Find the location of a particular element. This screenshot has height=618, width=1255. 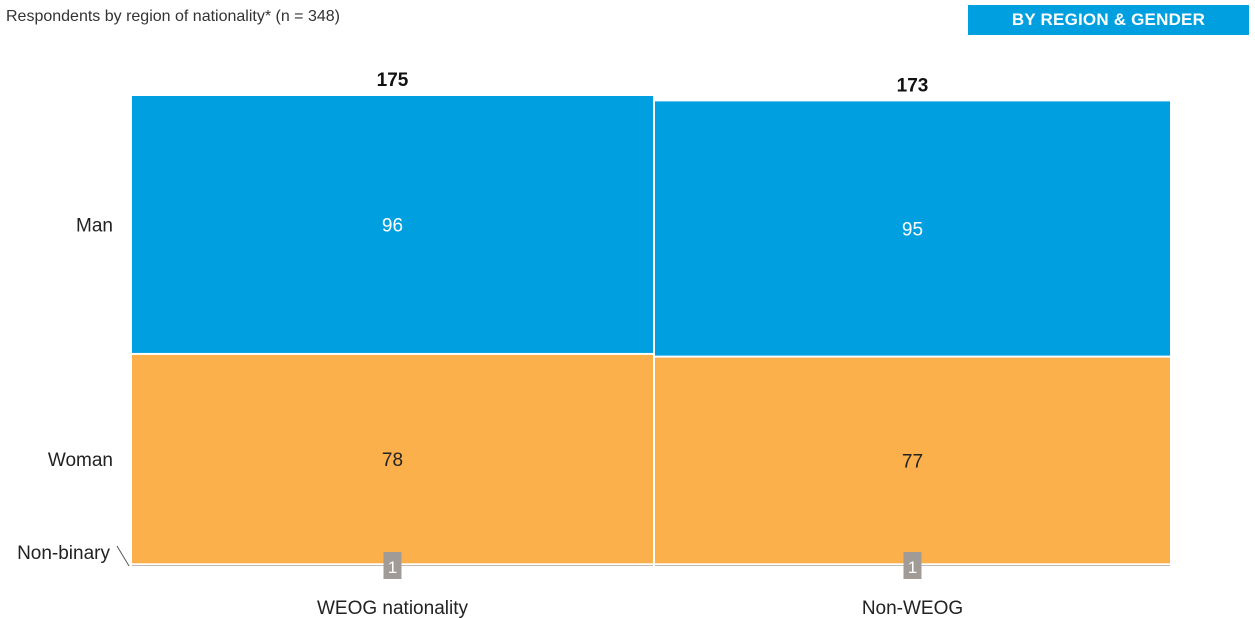

value-label-woman-0: 78 is located at coordinates (392, 460).